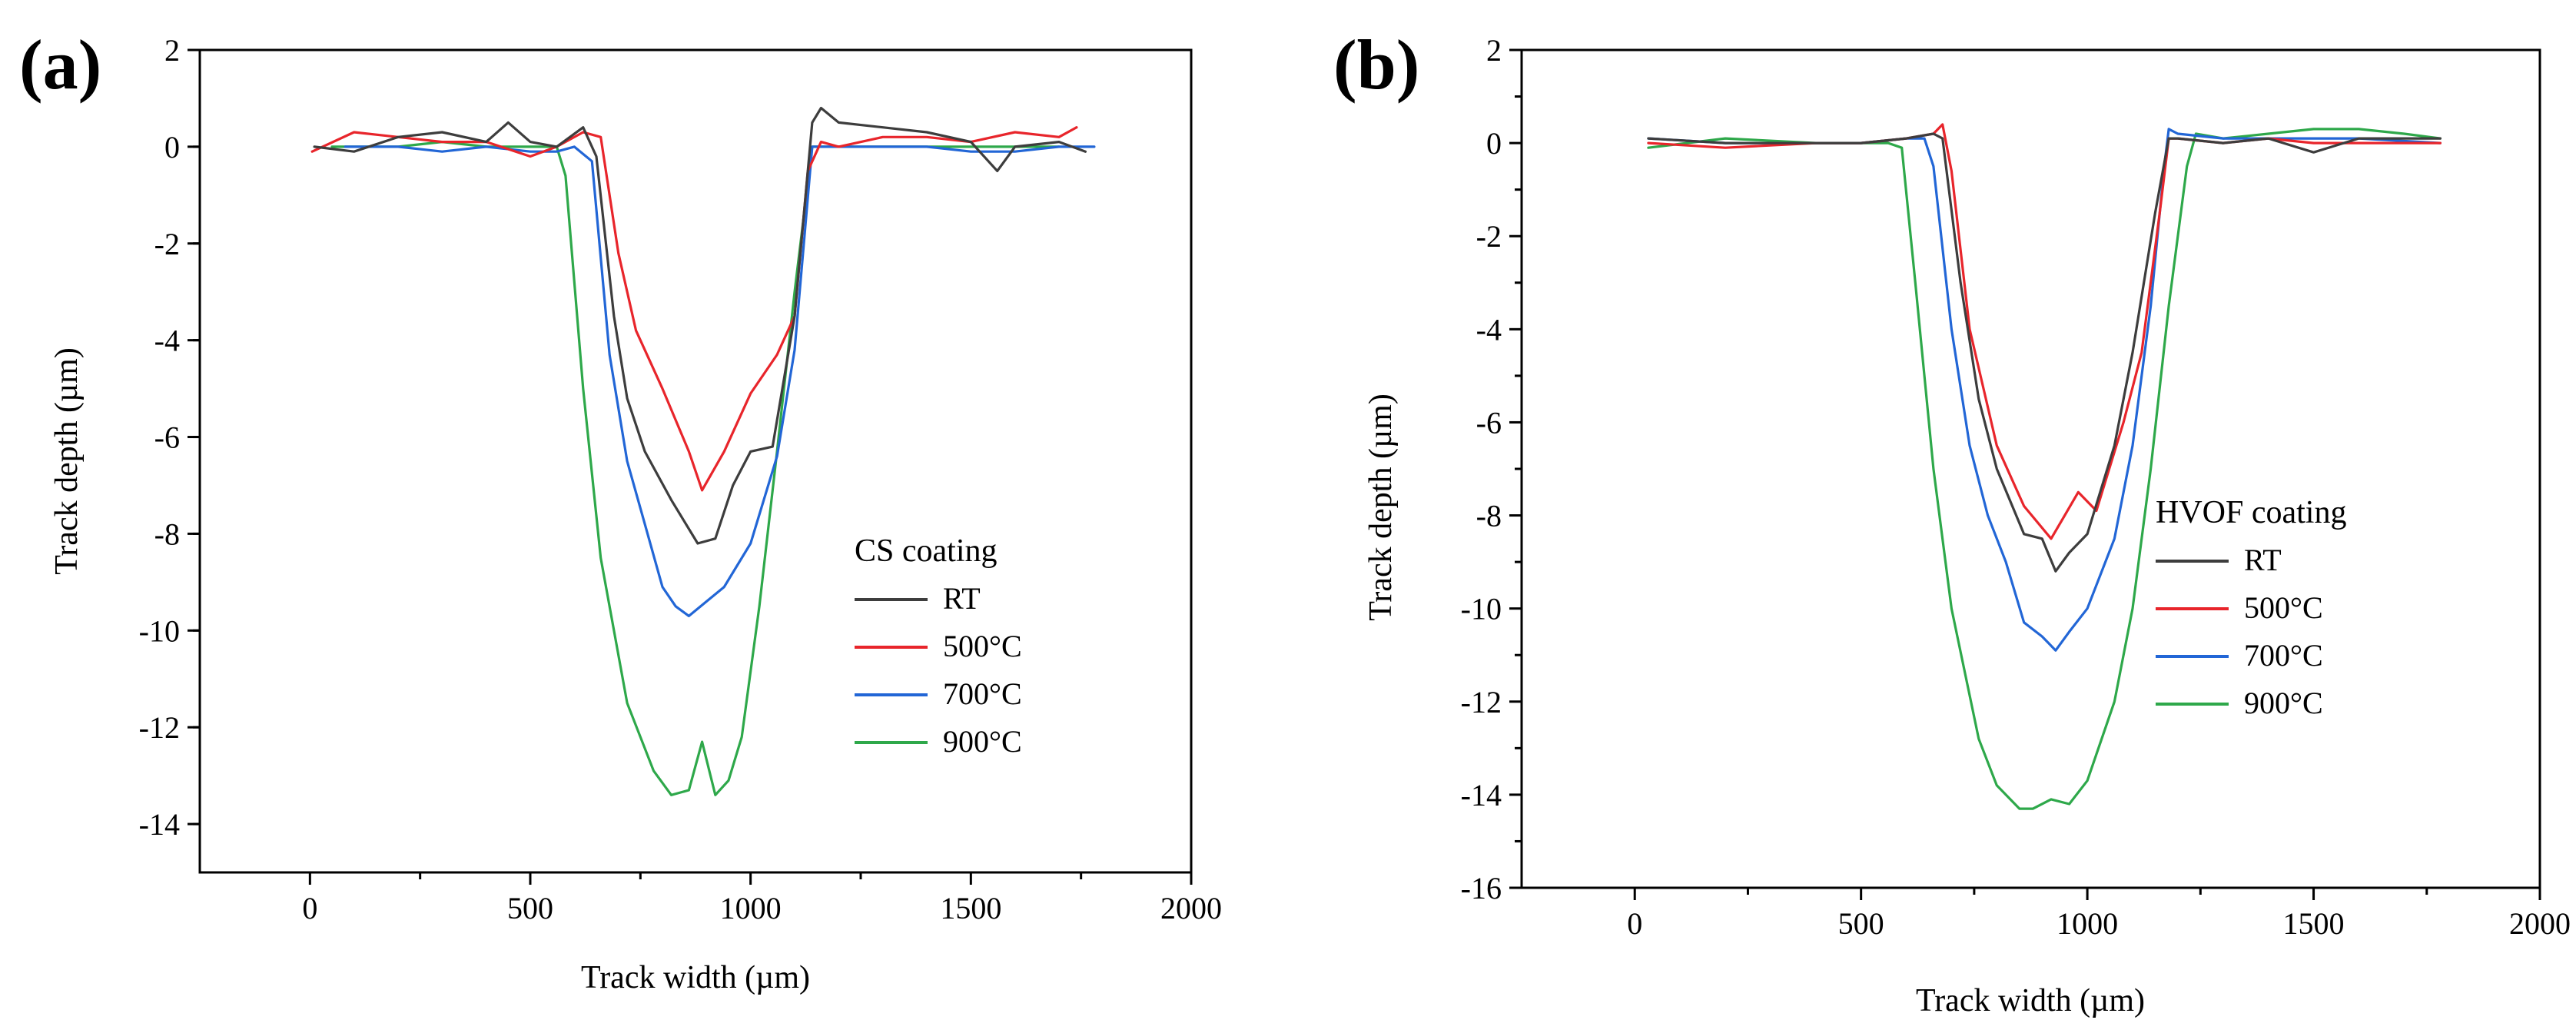  Describe the element at coordinates (2263, 560) in the screenshot. I see `legend-label-b-RT: RT` at that location.